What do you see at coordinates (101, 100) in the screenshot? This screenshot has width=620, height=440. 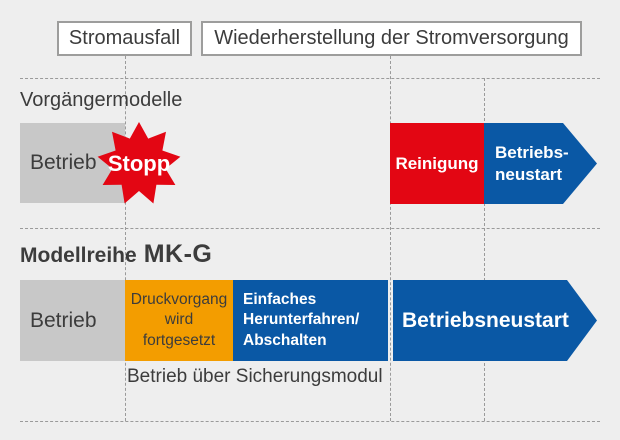 I see `predecessor-section-title: Vorgängermodelle` at bounding box center [101, 100].